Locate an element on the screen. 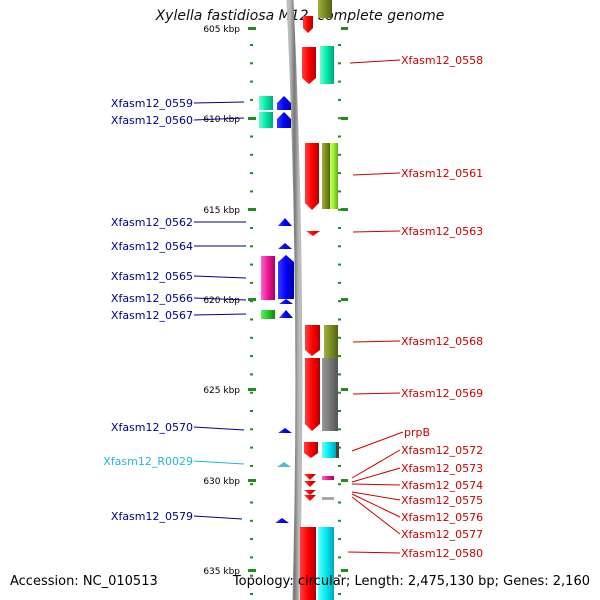 The width and height of the screenshot is (600, 600). gene-label: Xfasm12_0575 is located at coordinates (442, 500).